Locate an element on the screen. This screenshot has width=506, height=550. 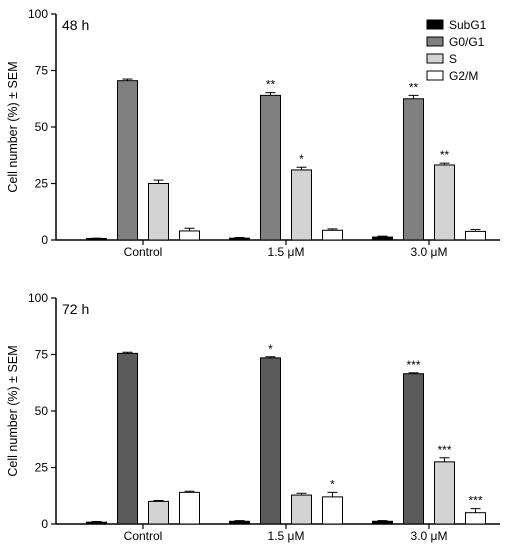
panel-label: 48 h is located at coordinates (75, 25).